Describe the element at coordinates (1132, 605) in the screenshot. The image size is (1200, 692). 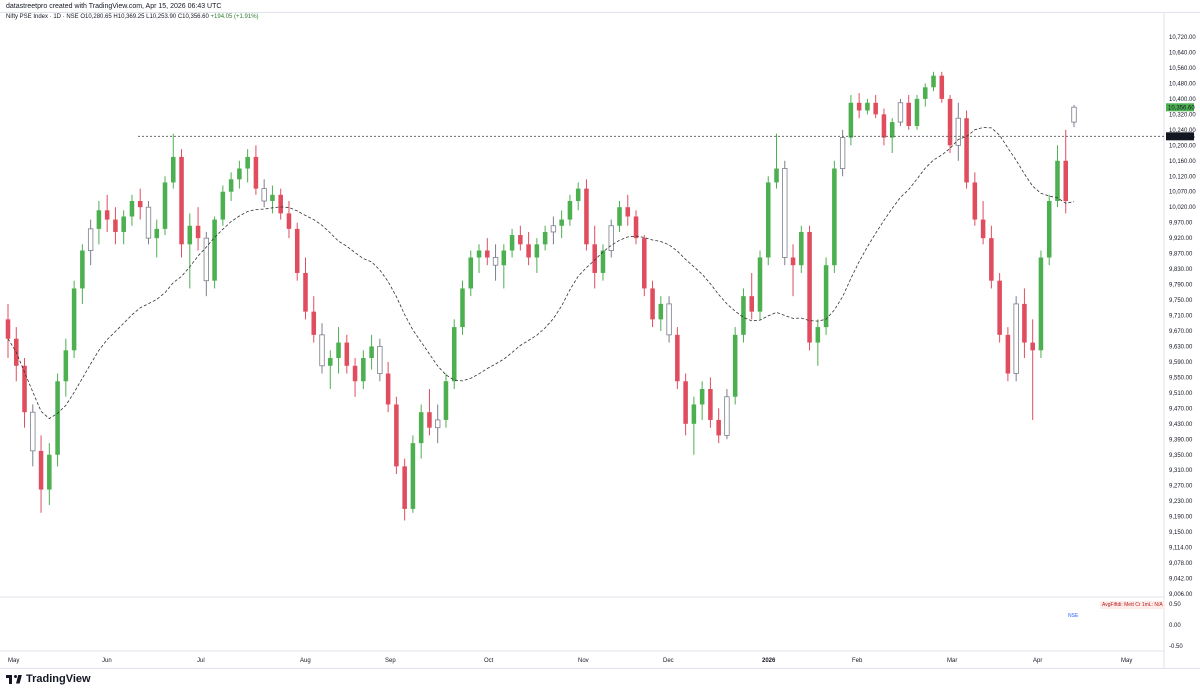
I see `indicator-label: AvgFiftdi: Mett Cr 1mL: N/A` at that location.